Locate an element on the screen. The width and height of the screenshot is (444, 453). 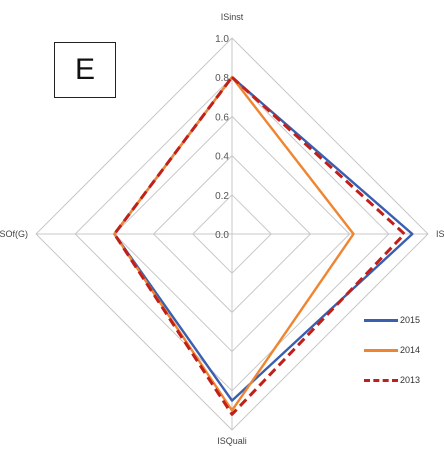
legend-item-2014: 2014 is located at coordinates (404, 350).